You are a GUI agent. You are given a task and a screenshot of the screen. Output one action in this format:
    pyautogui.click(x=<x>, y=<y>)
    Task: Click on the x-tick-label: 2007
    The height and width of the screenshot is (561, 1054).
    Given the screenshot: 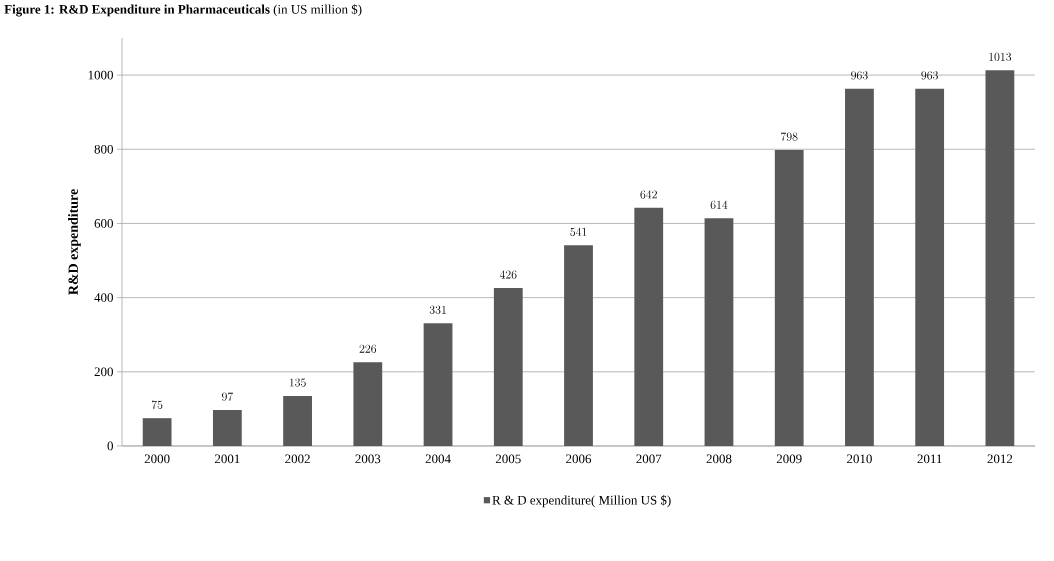 What is the action you would take?
    pyautogui.click(x=649, y=459)
    